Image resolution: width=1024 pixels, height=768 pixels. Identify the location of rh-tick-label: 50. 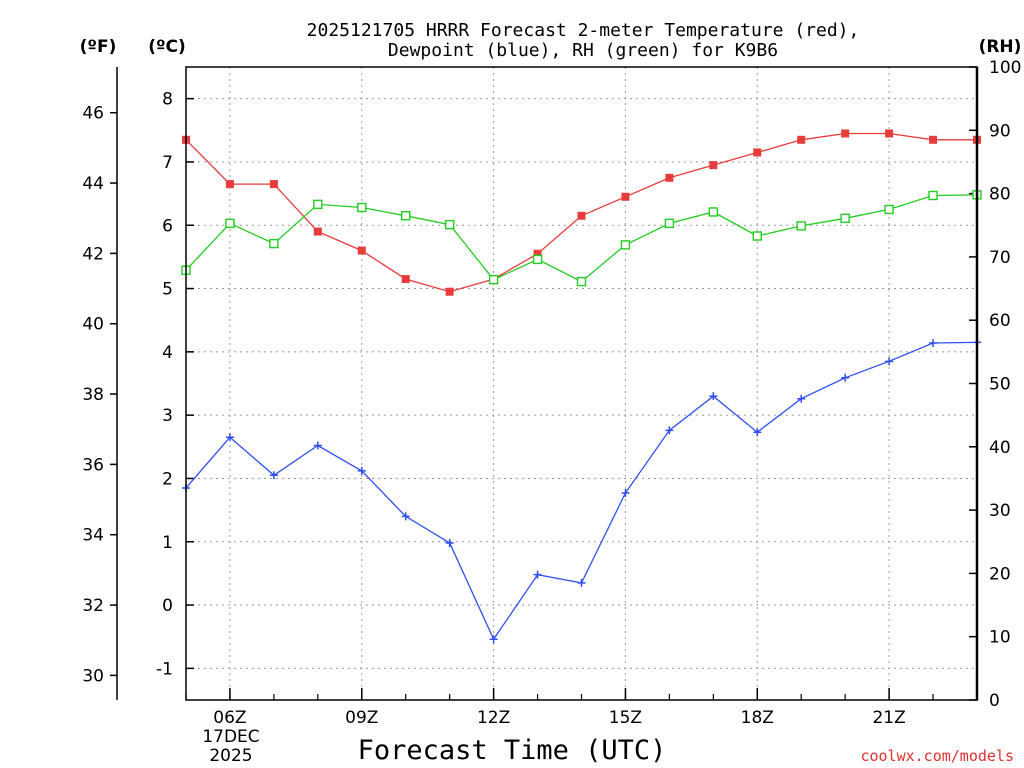
(1000, 385).